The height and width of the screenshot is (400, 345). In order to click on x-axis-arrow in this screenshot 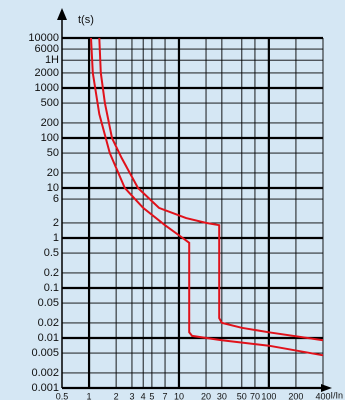, I will do `click(326, 388)`.